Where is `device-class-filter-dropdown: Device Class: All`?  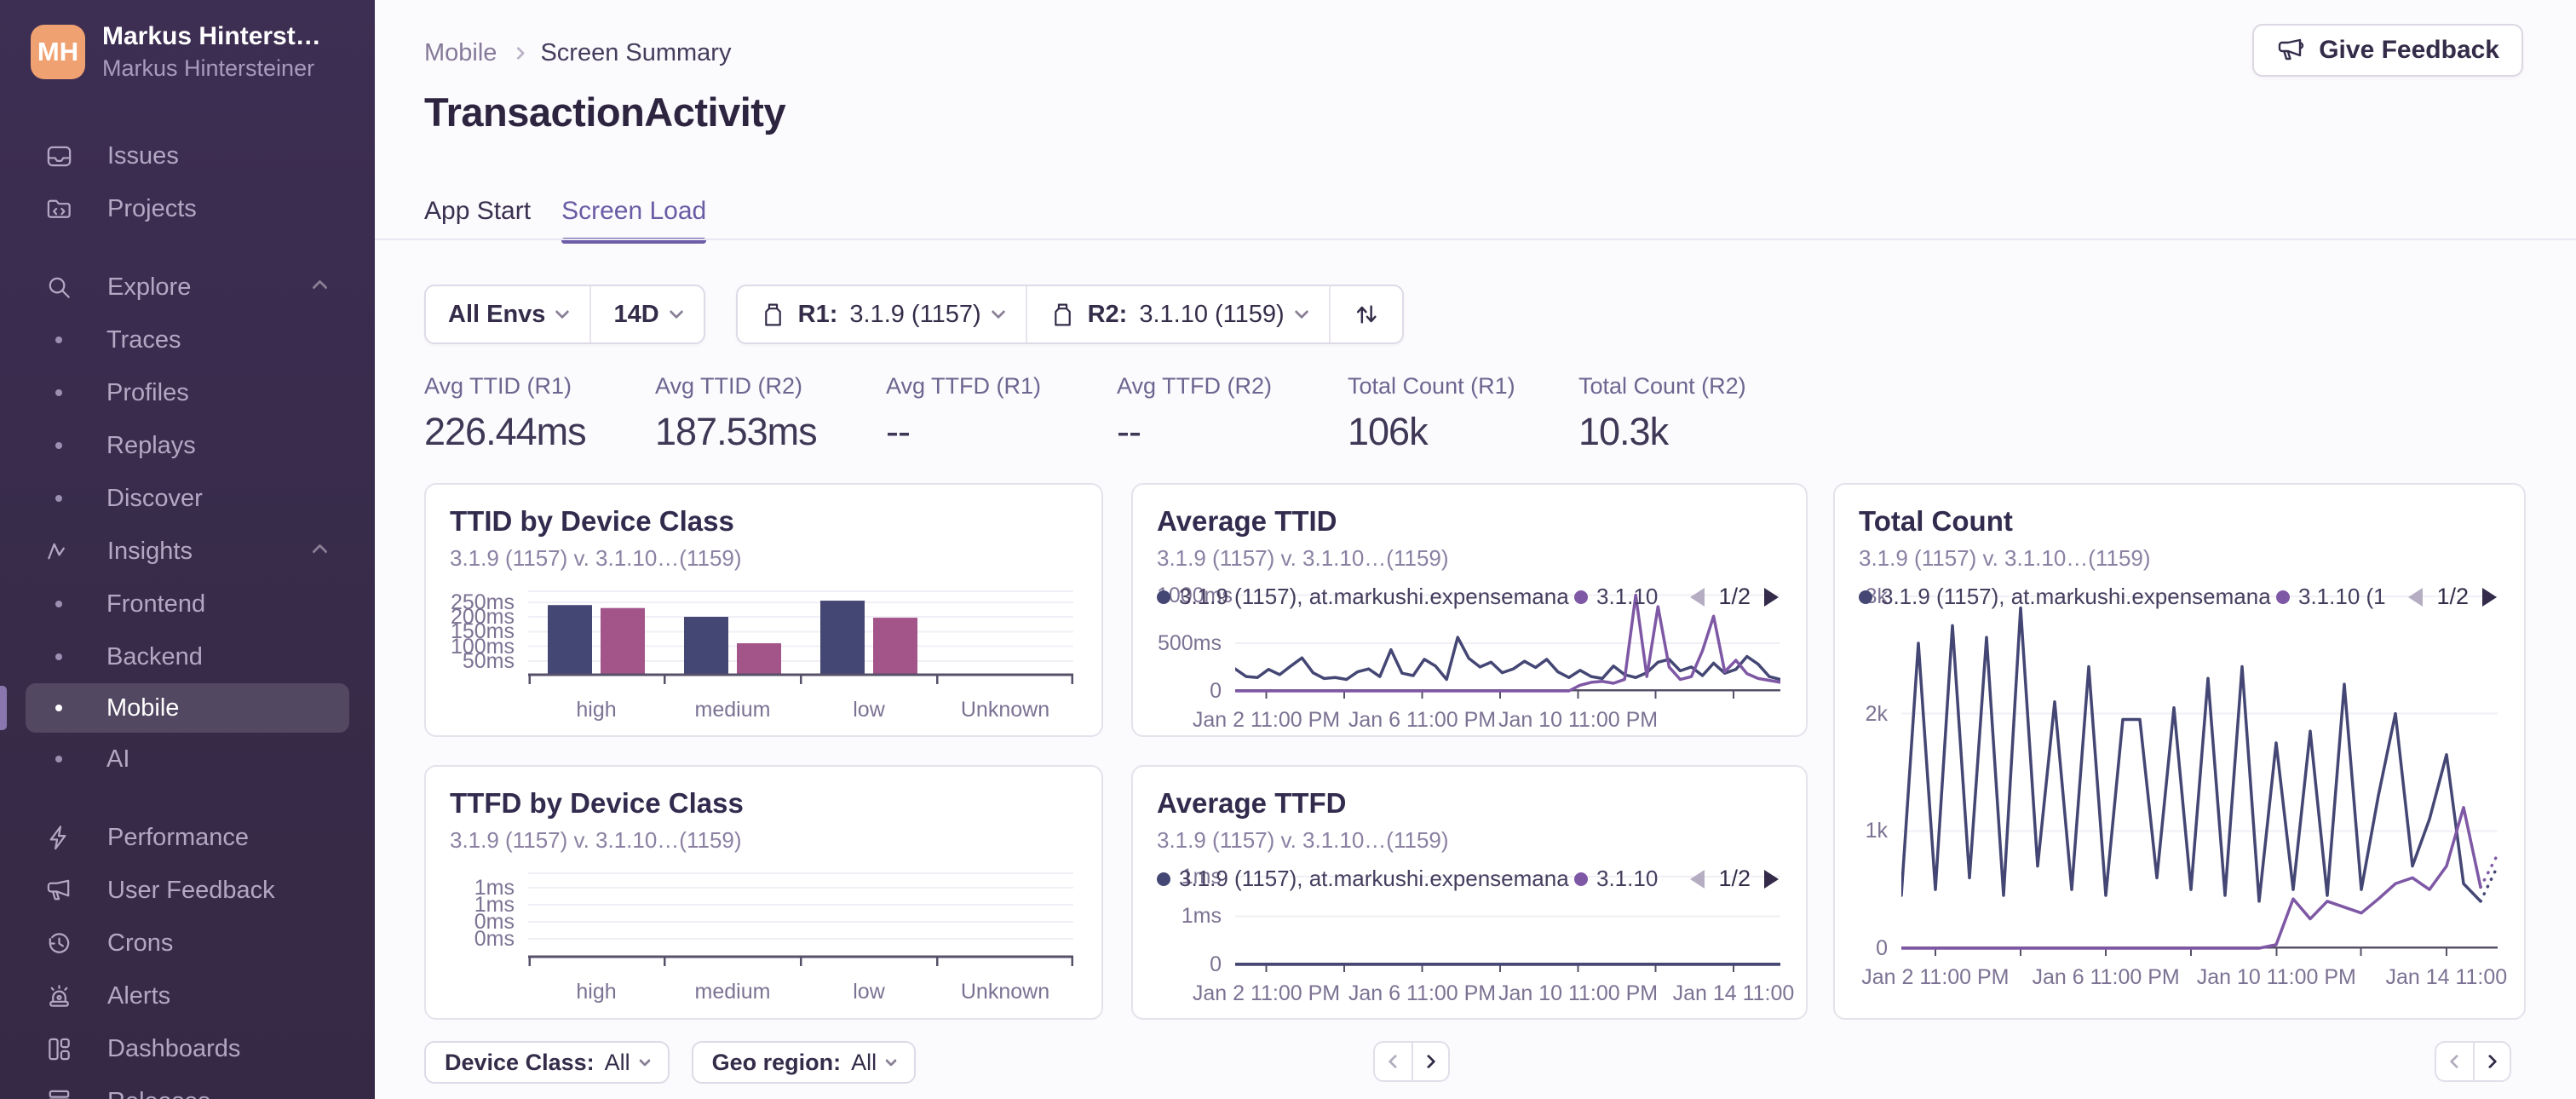
device-class-filter-dropdown: Device Class: All is located at coordinates (547, 1062).